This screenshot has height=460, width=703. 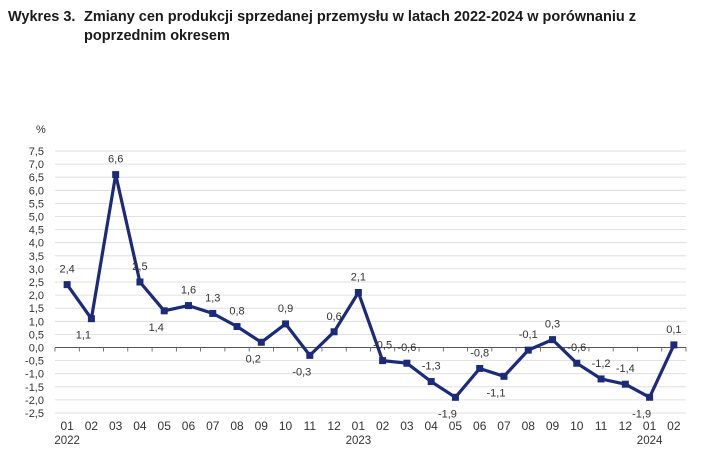 What do you see at coordinates (36, 231) in the screenshot?
I see `y-tick-label: 4,5` at bounding box center [36, 231].